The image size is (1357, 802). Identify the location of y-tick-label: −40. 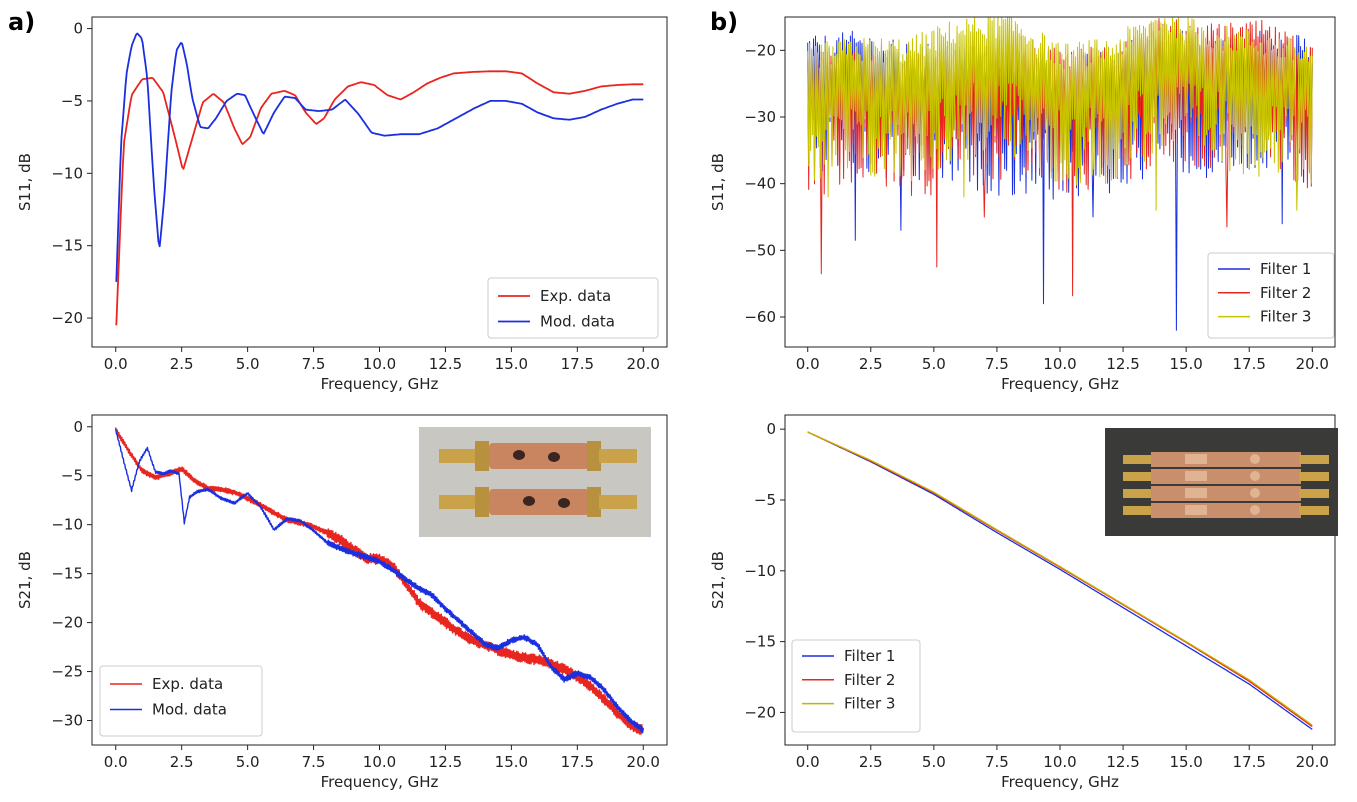
(760, 184).